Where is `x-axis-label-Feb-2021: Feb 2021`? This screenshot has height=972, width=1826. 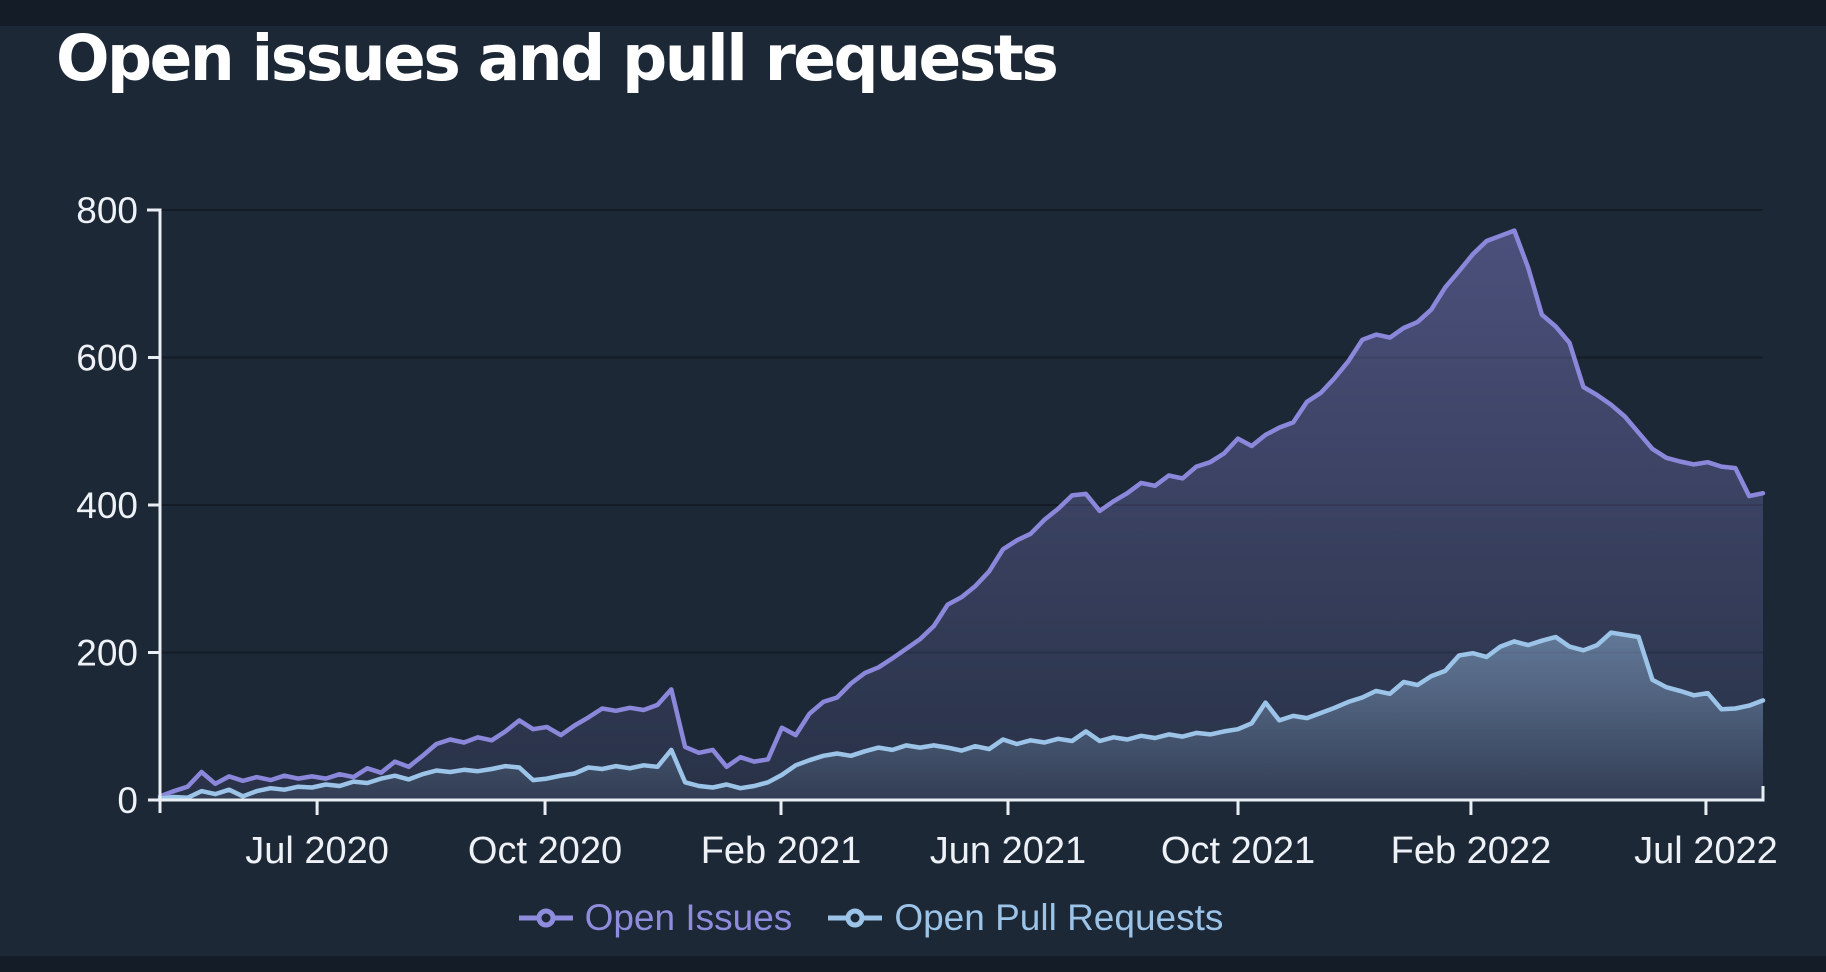 x-axis-label-Feb-2021: Feb 2021 is located at coordinates (781, 851).